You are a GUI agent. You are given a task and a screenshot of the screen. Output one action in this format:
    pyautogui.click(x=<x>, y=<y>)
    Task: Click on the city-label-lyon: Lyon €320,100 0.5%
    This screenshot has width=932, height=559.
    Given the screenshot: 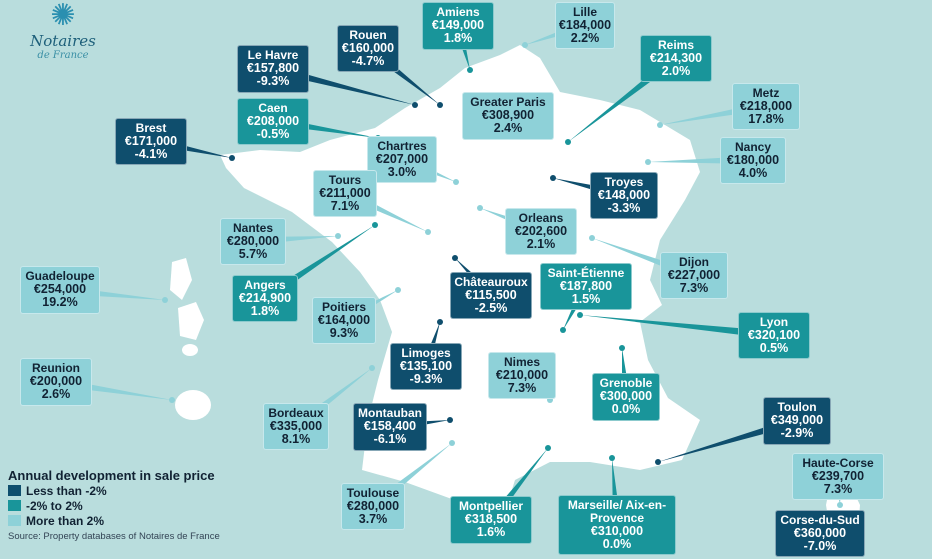 What is the action you would take?
    pyautogui.click(x=774, y=335)
    